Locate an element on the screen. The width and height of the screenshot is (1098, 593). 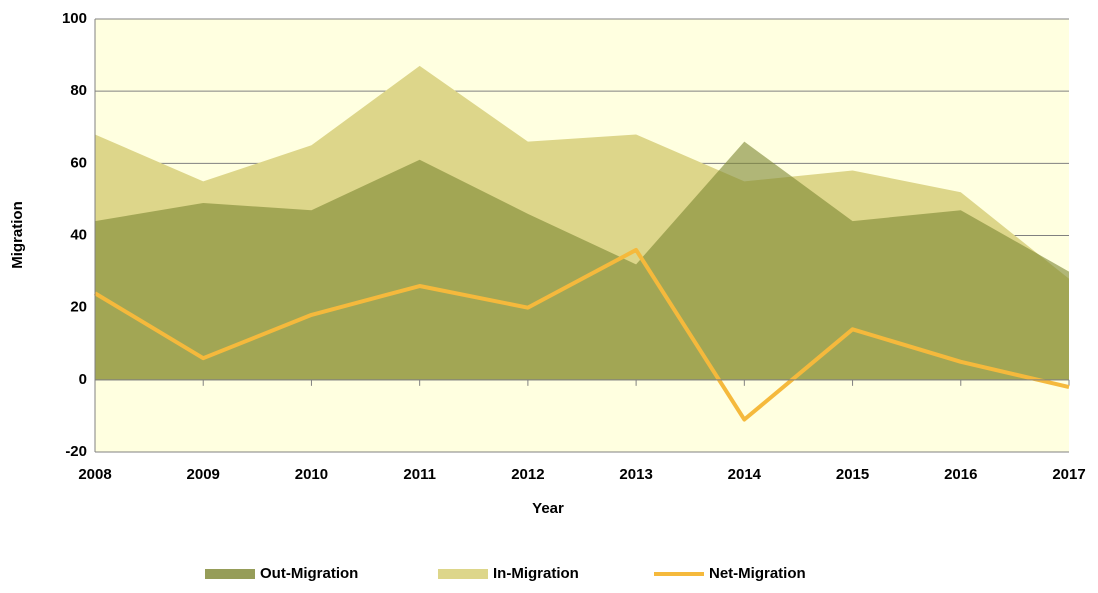
y-tick-label: 40 is located at coordinates (78, 234).